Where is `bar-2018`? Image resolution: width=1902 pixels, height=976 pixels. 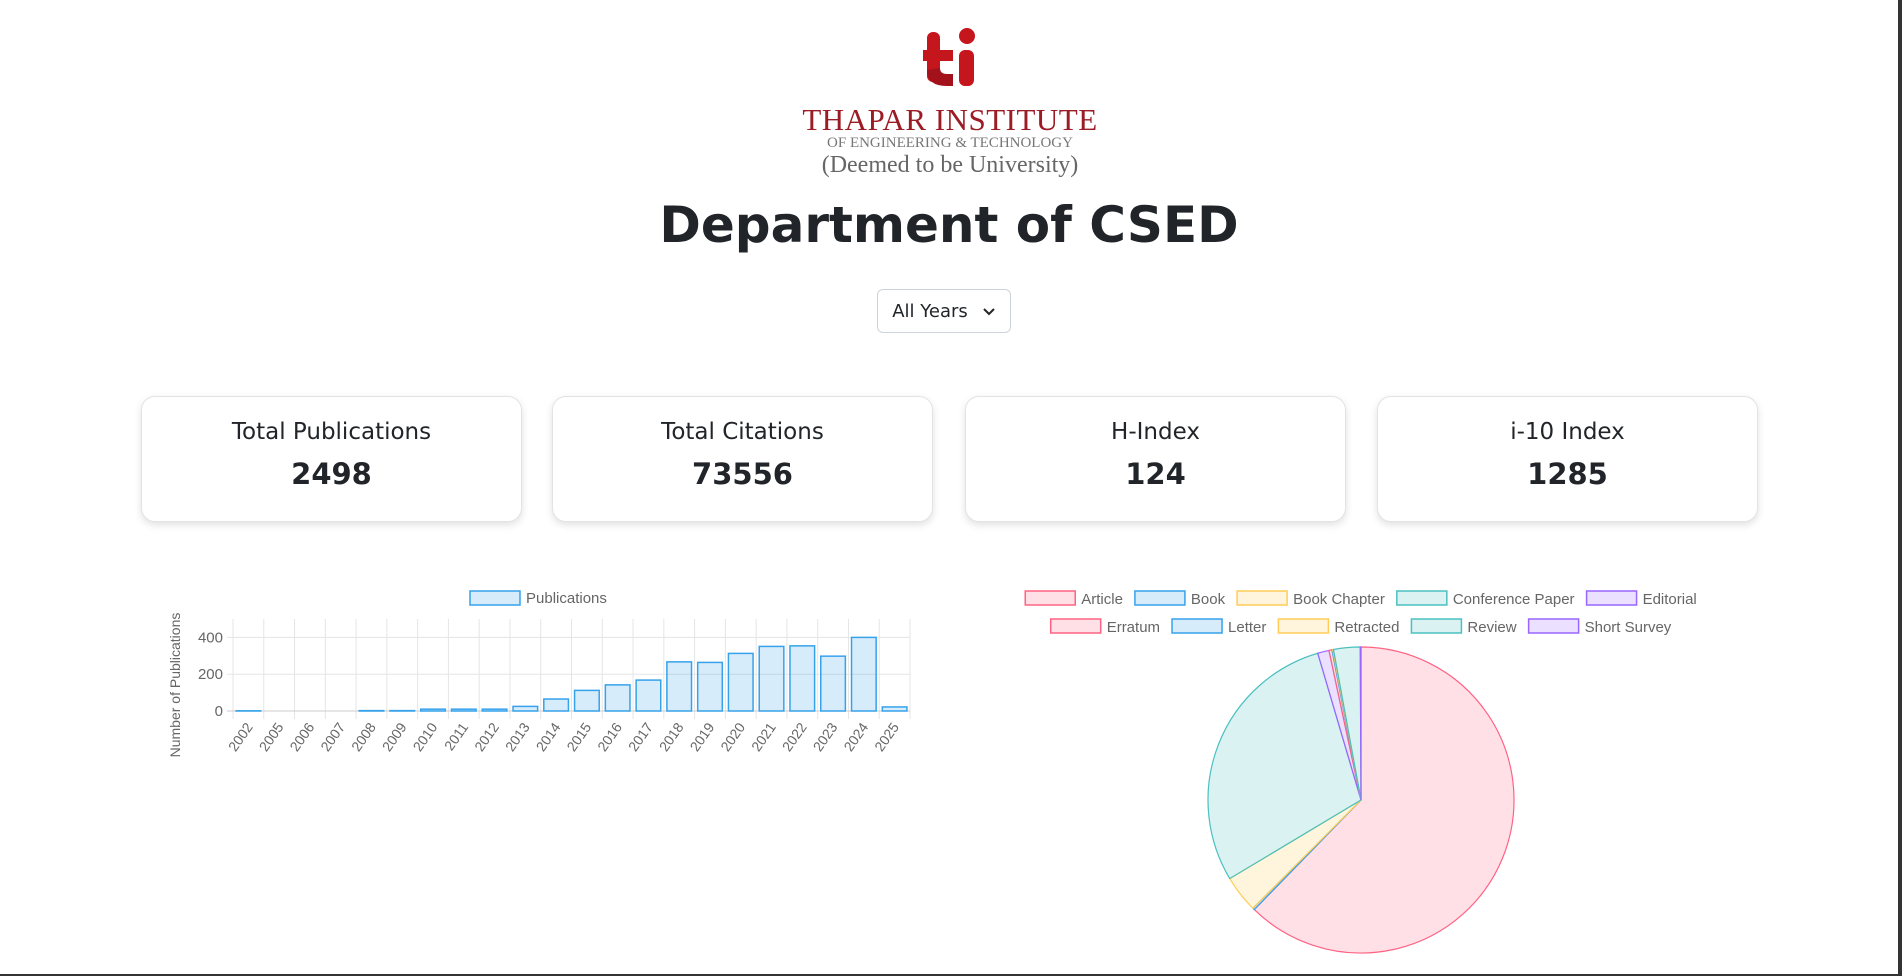
bar-2018 is located at coordinates (679, 686).